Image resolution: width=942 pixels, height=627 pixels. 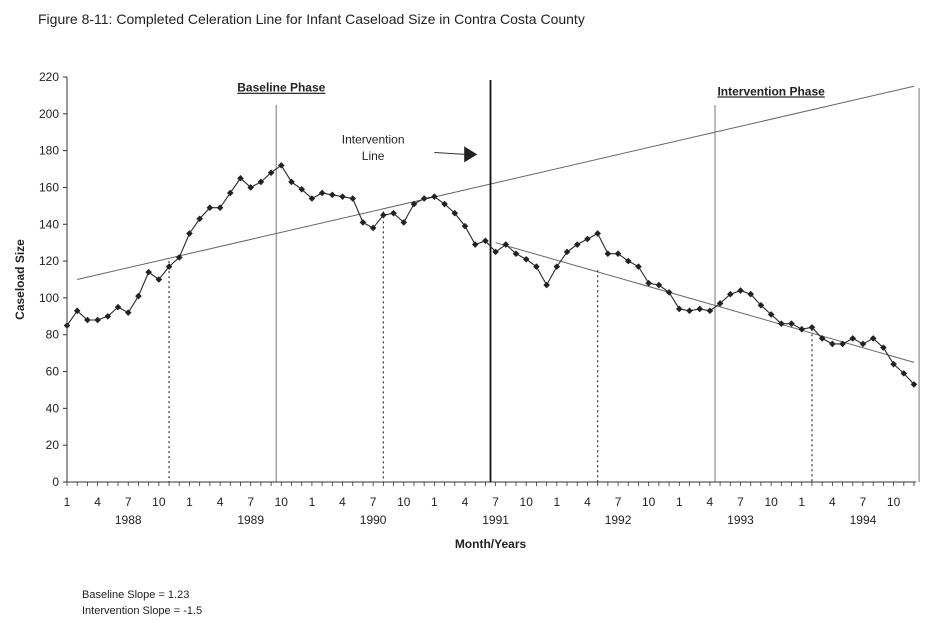 I want to click on y-axis-title: Caseload Size, so click(x=20, y=279).